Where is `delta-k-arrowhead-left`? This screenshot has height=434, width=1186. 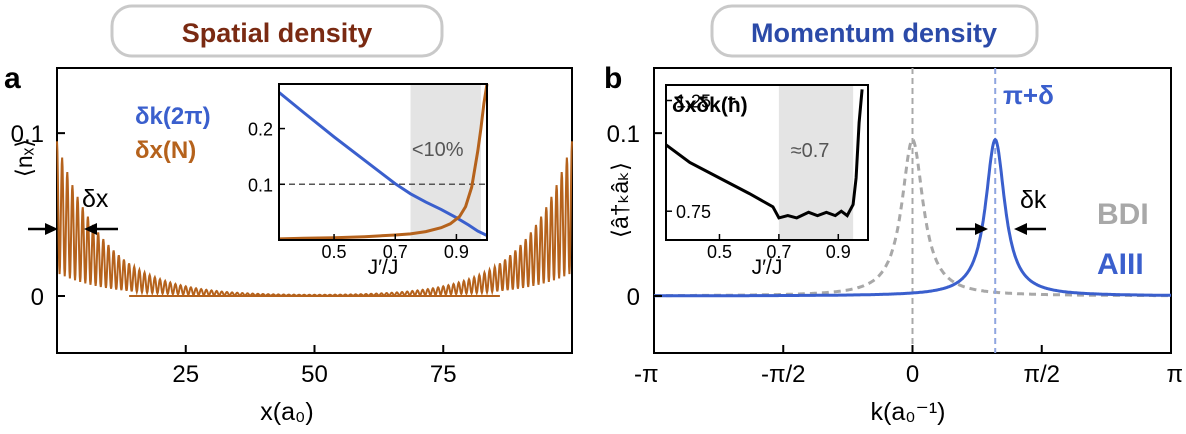 delta-k-arrowhead-left is located at coordinates (981, 229).